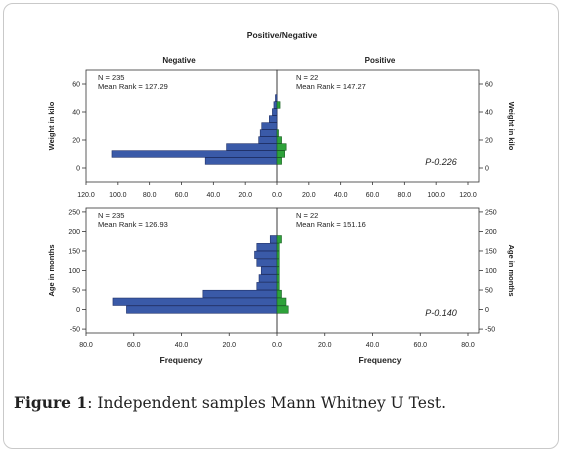 This screenshot has width=564, height=454. Describe the element at coordinates (373, 195) in the screenshot. I see `panel1-xtick-label: 60.0` at that location.